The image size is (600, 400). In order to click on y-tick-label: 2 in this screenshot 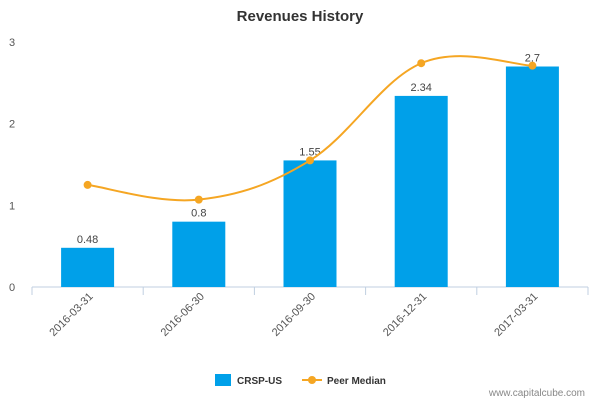, I will do `click(12, 125)`.